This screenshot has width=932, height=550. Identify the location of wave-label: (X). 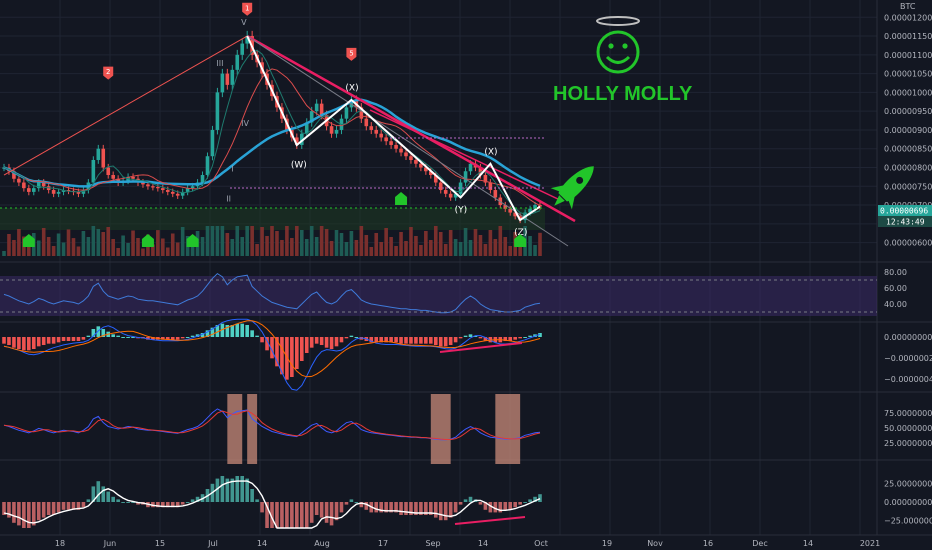
(351, 89).